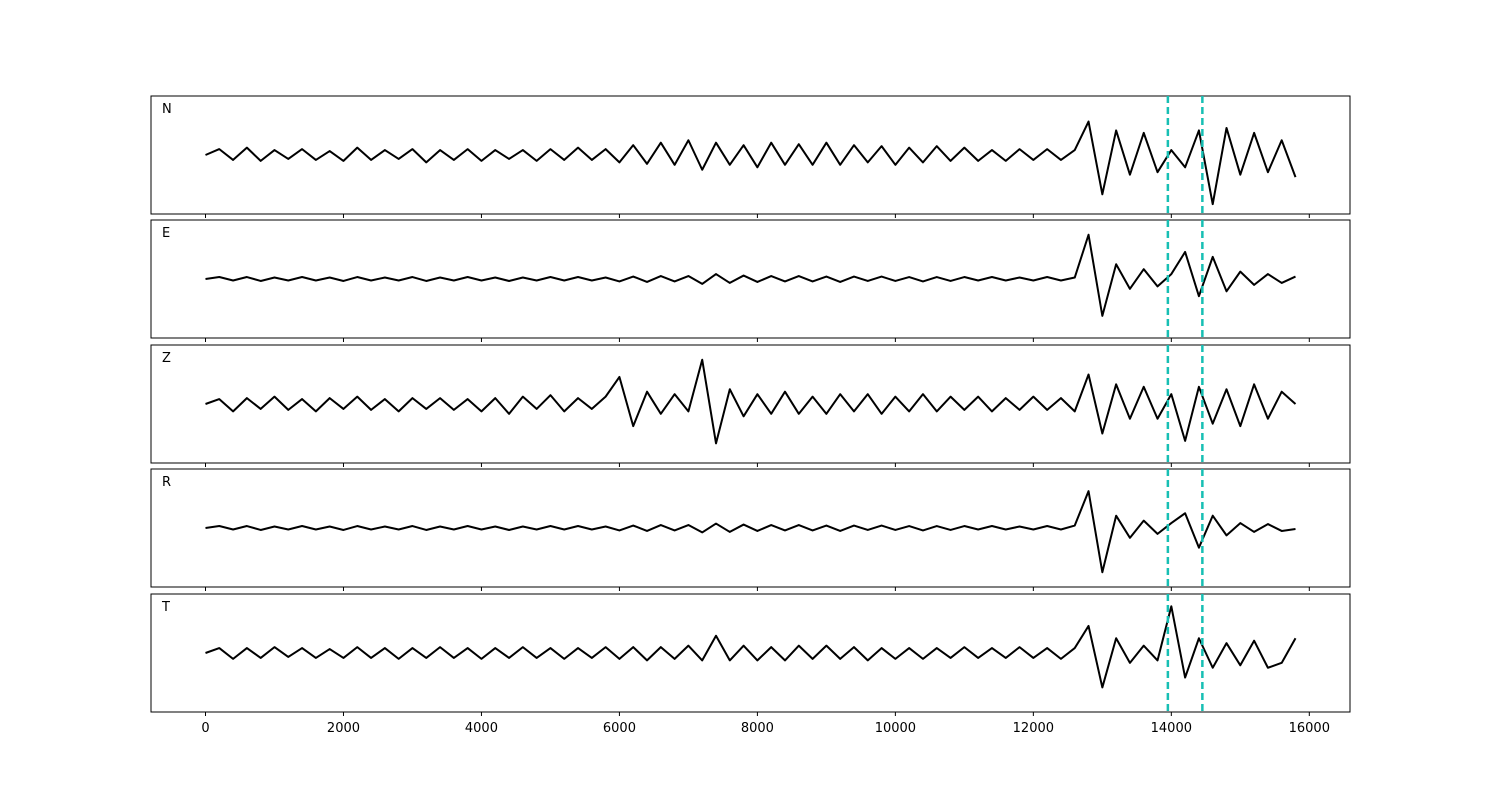 The image size is (1500, 800). I want to click on x-tick-label: 0, so click(205, 728).